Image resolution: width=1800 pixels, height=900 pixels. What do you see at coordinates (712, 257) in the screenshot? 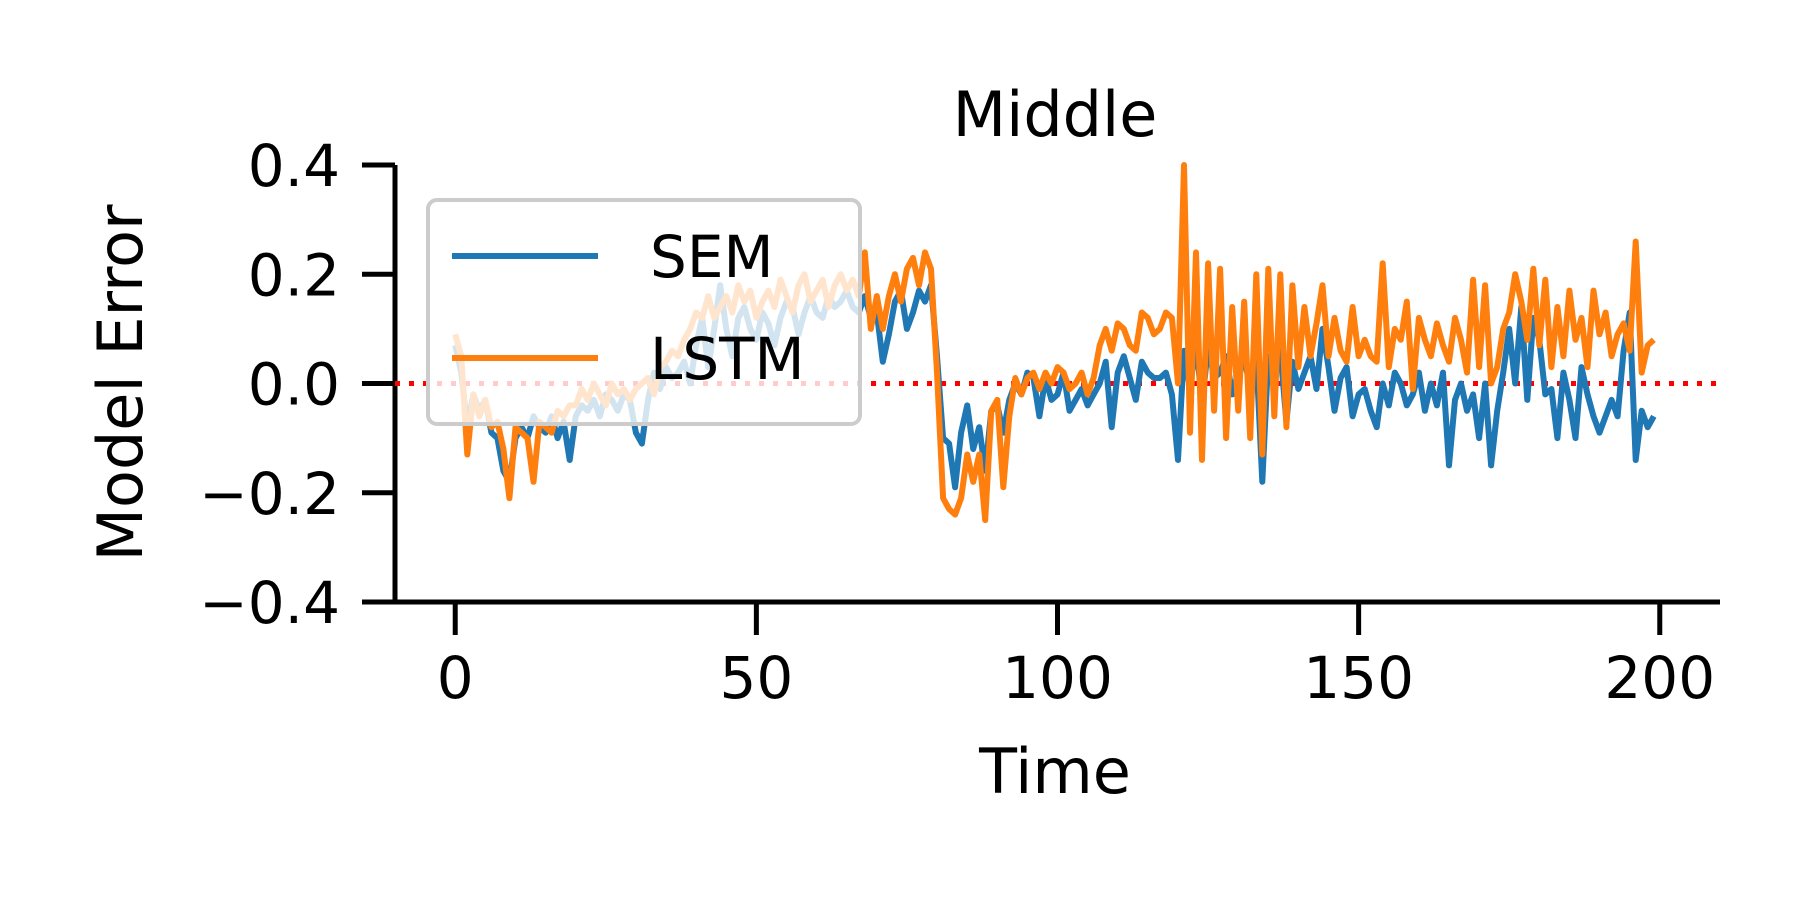
I see `legend-label-sem: SEM` at bounding box center [712, 257].